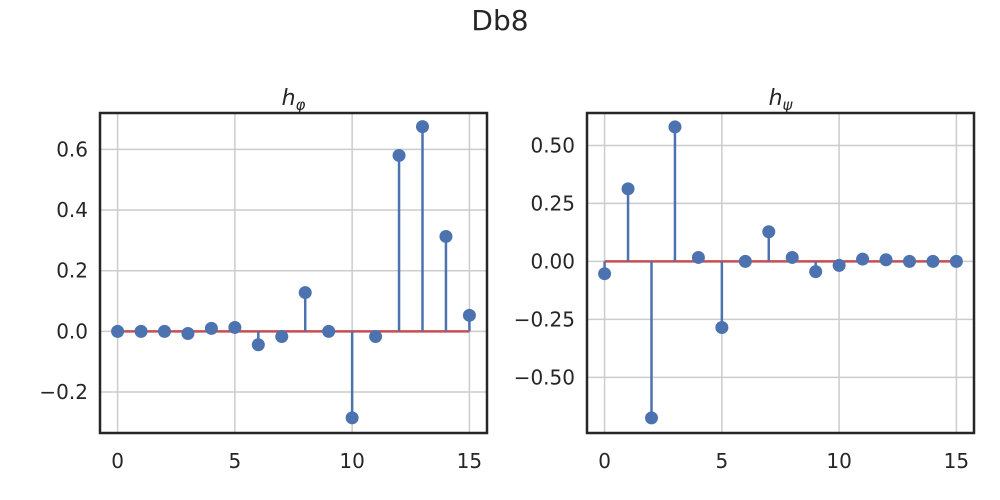 This screenshot has height=500, width=1000. I want to click on subplot-title: hψ, so click(781, 100).